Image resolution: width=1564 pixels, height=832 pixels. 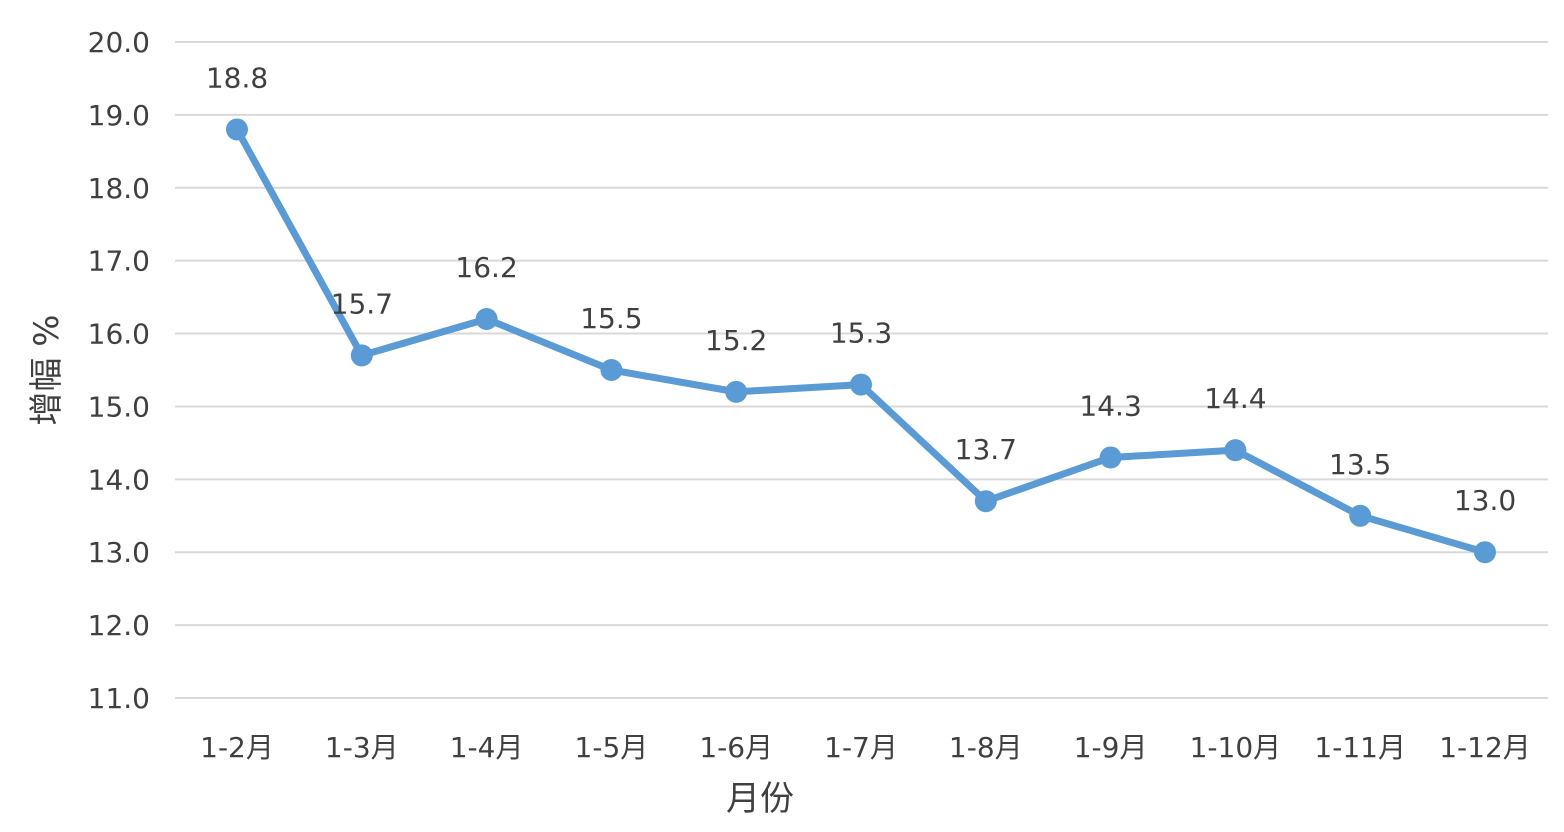 I want to click on y-axis-ticks: 11.0 12.0 13.0 14.0 15.0 16.0 17.0 18.0 19.0 20.0, so click(x=119, y=370).